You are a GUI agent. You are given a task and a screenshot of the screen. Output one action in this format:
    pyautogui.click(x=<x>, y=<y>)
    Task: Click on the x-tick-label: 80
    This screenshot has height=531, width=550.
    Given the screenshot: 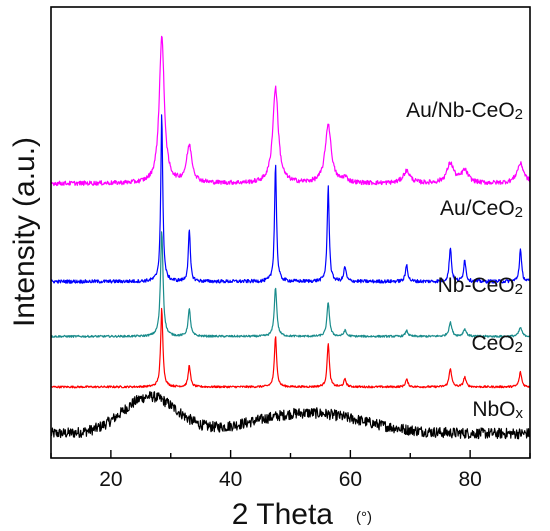 What is the action you would take?
    pyautogui.click(x=469, y=479)
    